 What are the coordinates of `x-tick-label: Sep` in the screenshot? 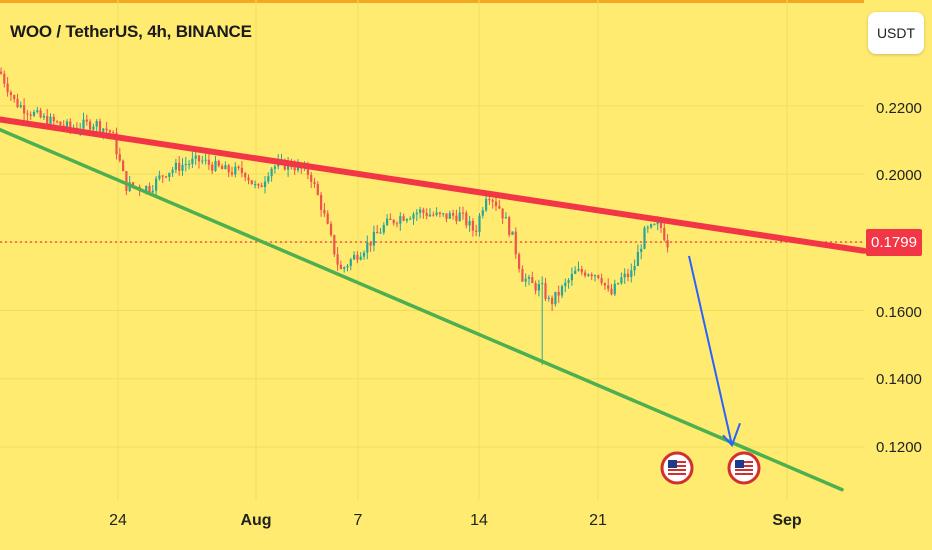 It's located at (787, 520).